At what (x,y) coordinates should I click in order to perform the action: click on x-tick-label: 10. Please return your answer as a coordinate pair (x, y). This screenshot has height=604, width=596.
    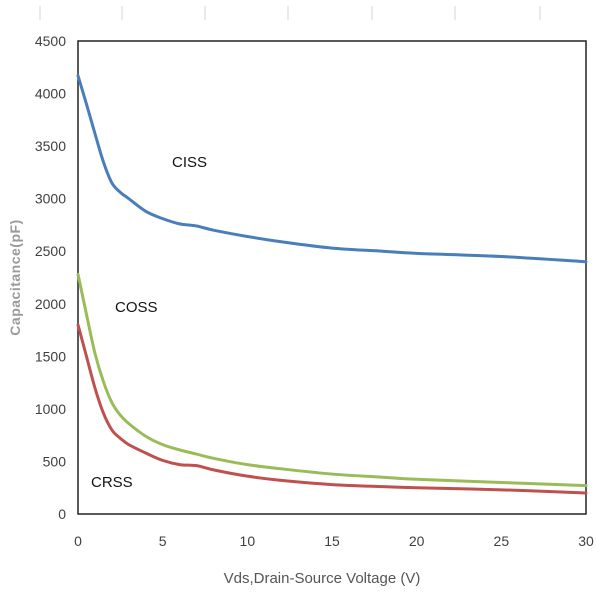
    Looking at the image, I should click on (248, 541).